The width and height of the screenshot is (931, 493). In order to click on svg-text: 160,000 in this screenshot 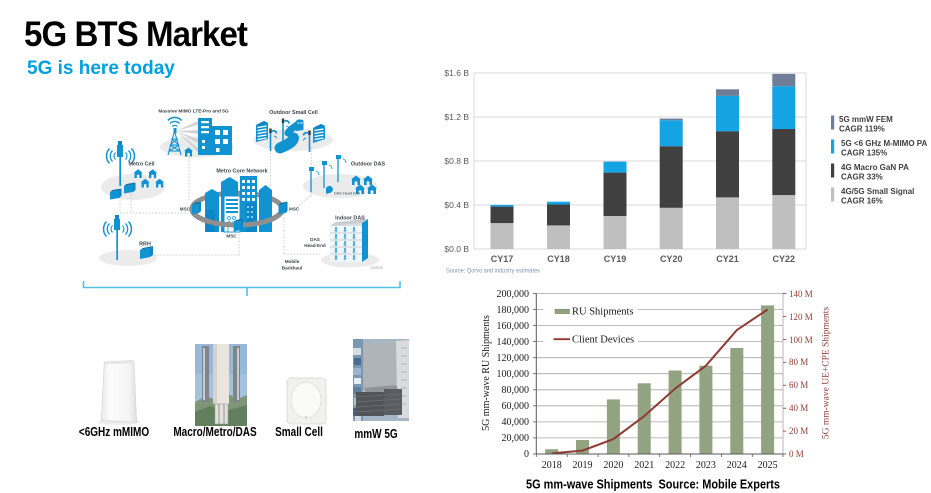, I will do `click(513, 326)`.